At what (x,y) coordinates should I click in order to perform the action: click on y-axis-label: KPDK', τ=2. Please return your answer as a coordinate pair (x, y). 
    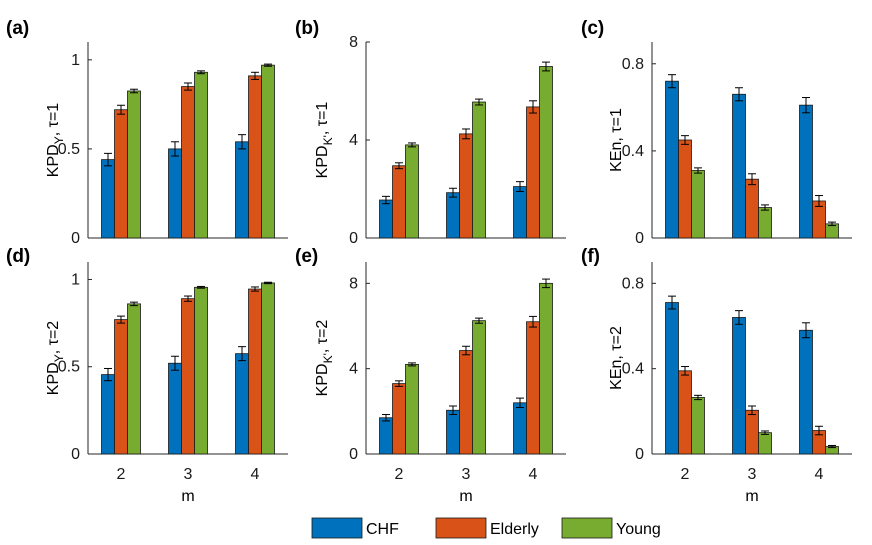
    Looking at the image, I should click on (324, 358).